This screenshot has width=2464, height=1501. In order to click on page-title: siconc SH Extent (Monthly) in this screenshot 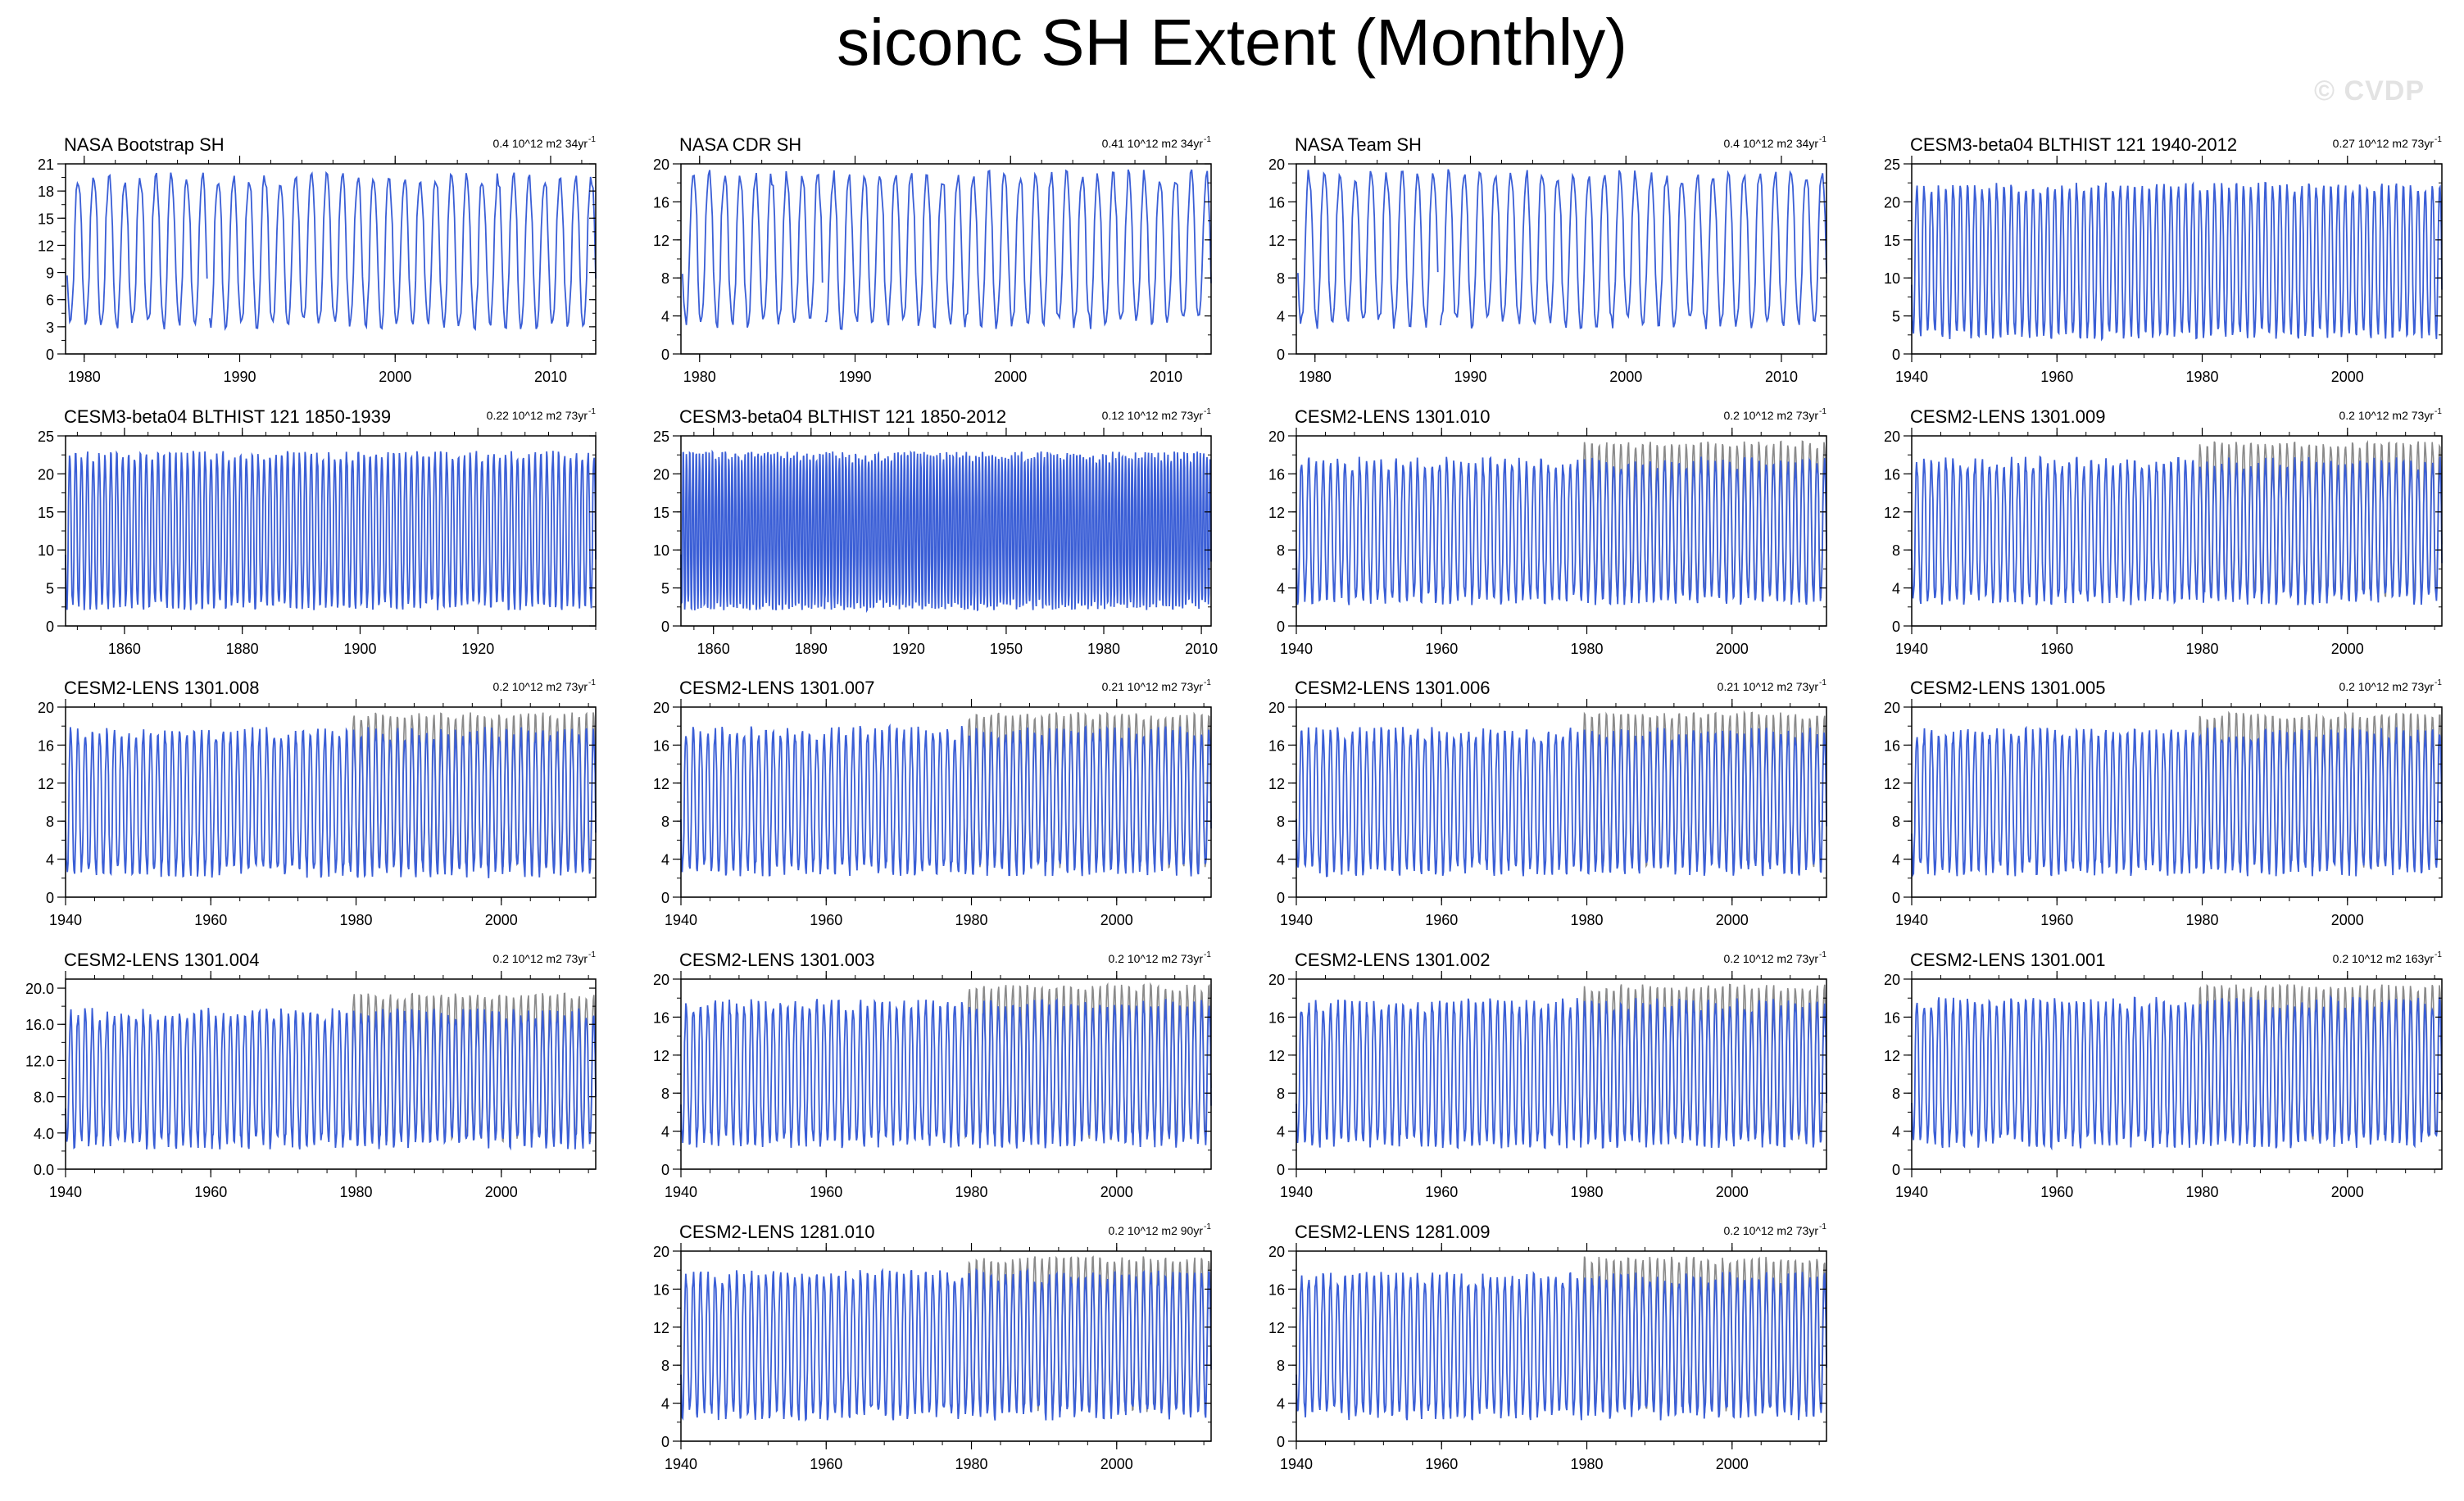, I will do `click(1232, 42)`.